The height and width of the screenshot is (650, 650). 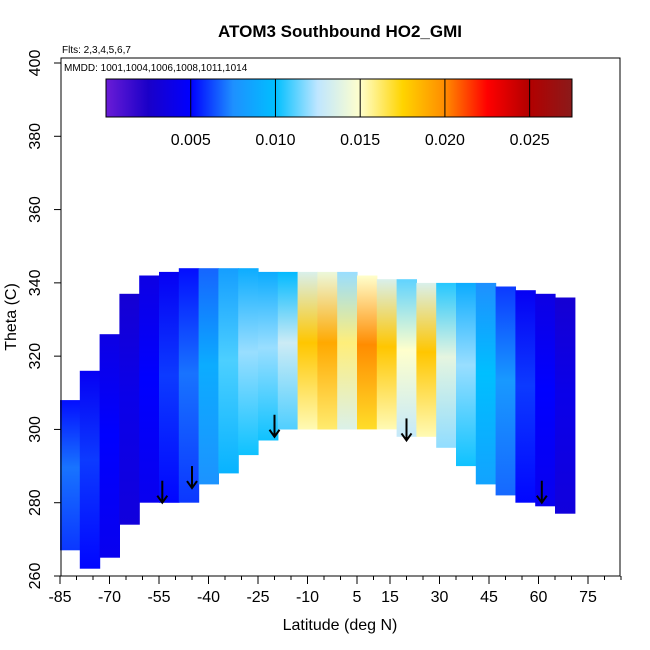 I want to click on x-tick-label: -55, so click(x=158, y=597).